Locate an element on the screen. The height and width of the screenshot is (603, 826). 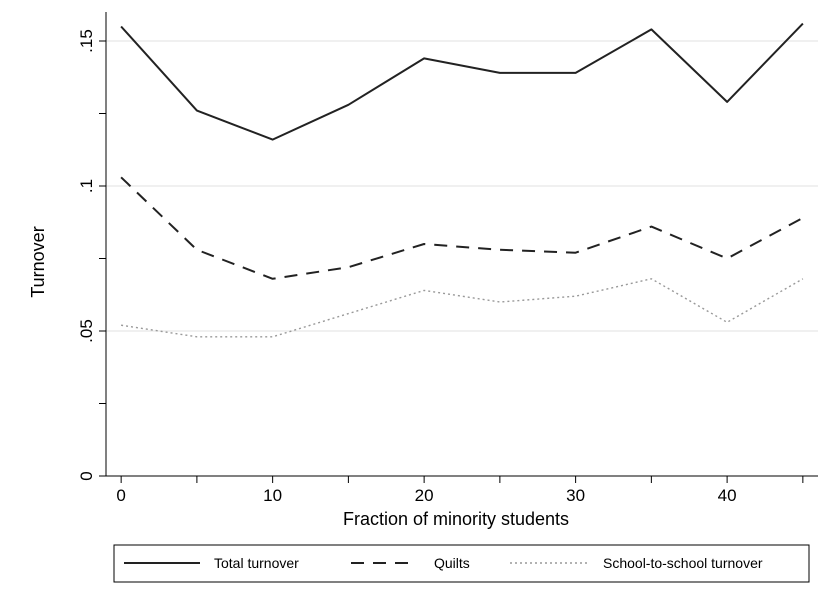
y-tick-label: .15 is located at coordinates (86, 41).